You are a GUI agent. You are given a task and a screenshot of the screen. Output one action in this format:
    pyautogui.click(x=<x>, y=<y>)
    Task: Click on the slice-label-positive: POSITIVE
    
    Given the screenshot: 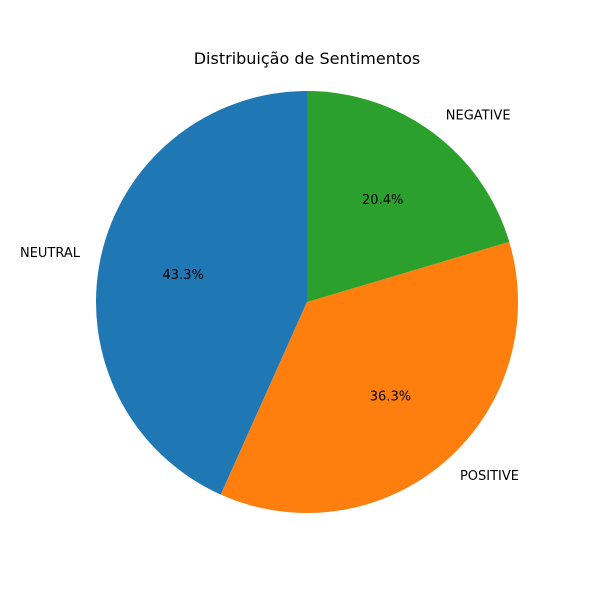 What is the action you would take?
    pyautogui.click(x=489, y=476)
    